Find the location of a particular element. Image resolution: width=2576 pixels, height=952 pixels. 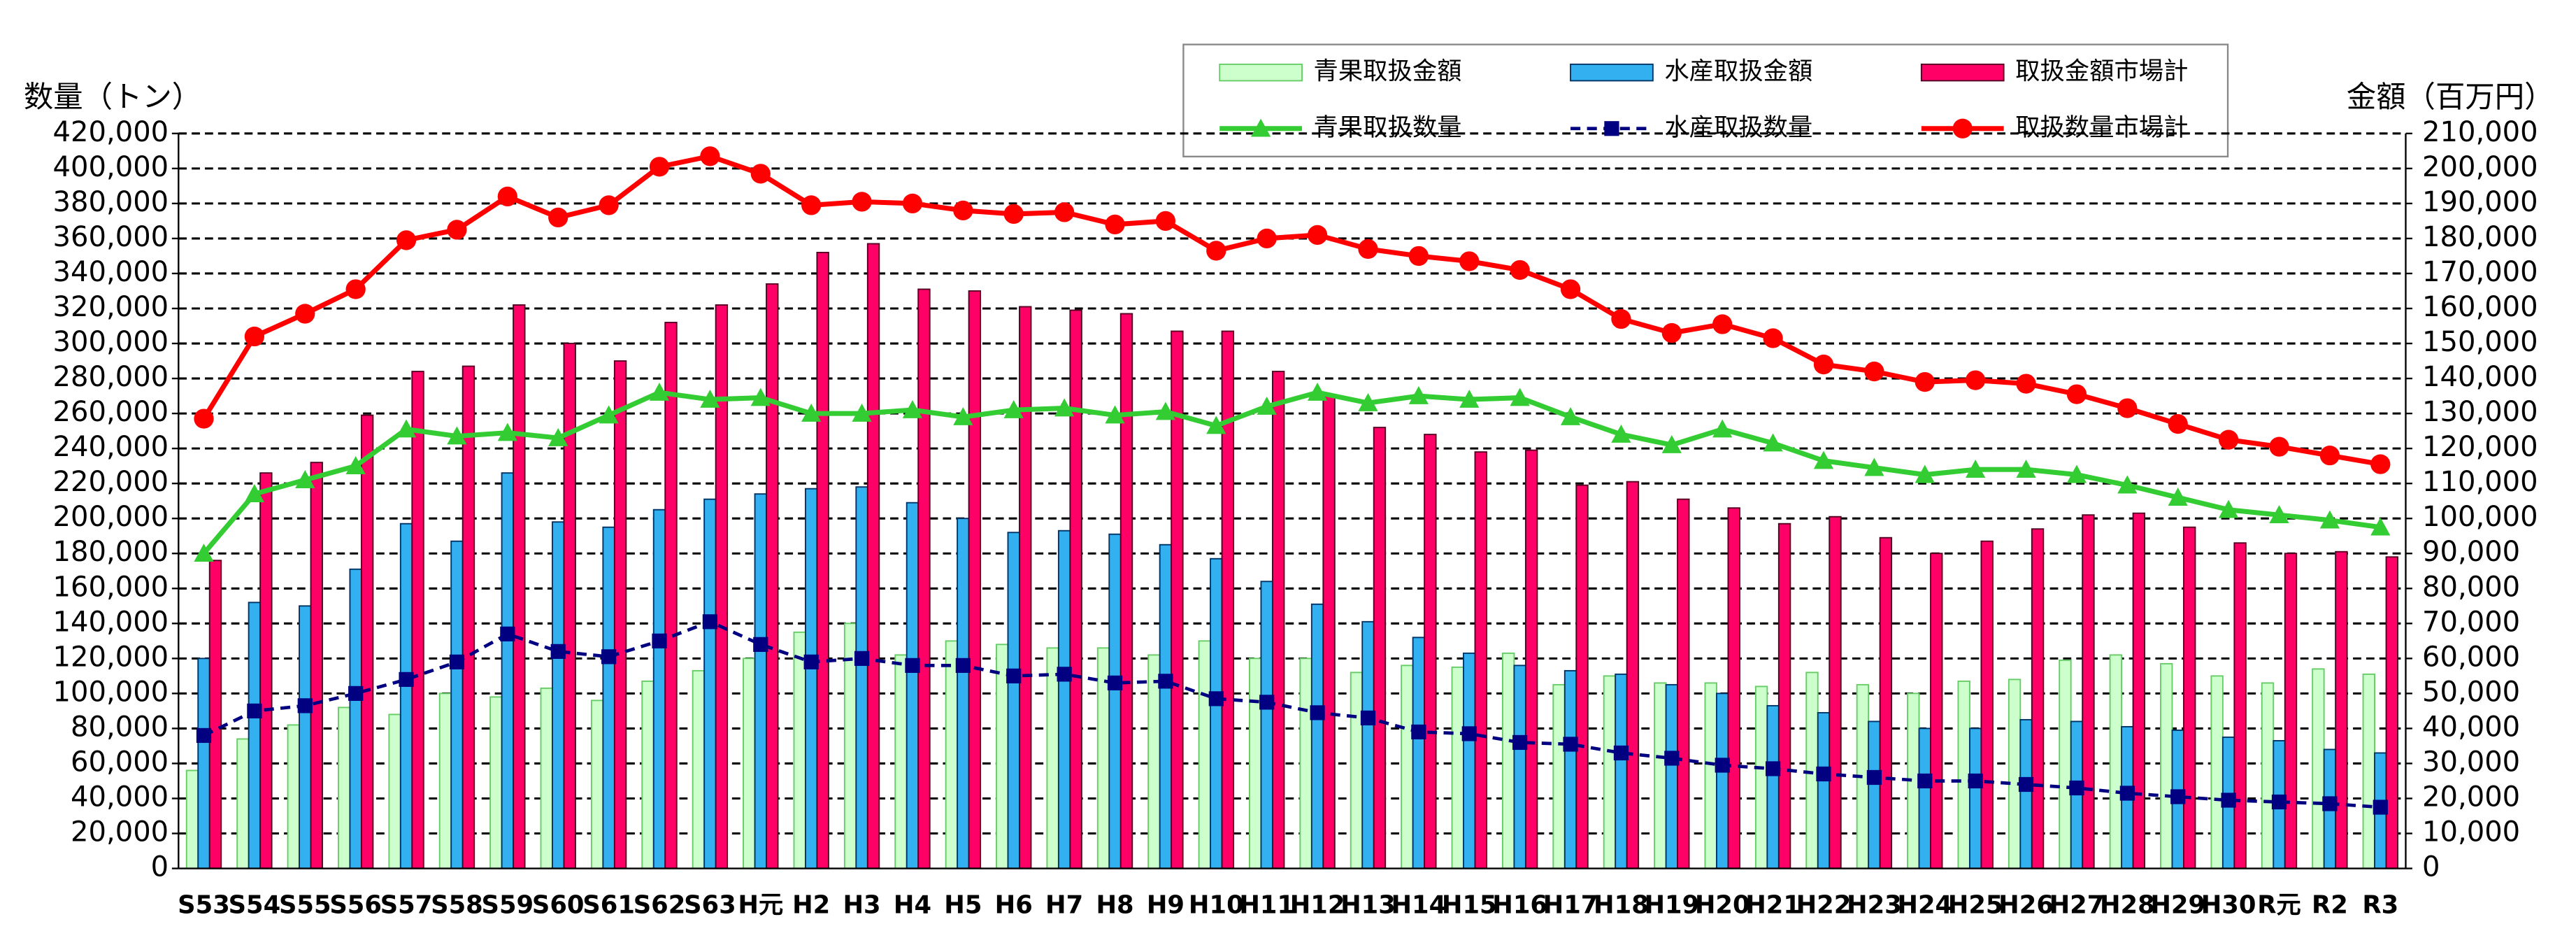

x-tick-label: H3 is located at coordinates (861, 905).